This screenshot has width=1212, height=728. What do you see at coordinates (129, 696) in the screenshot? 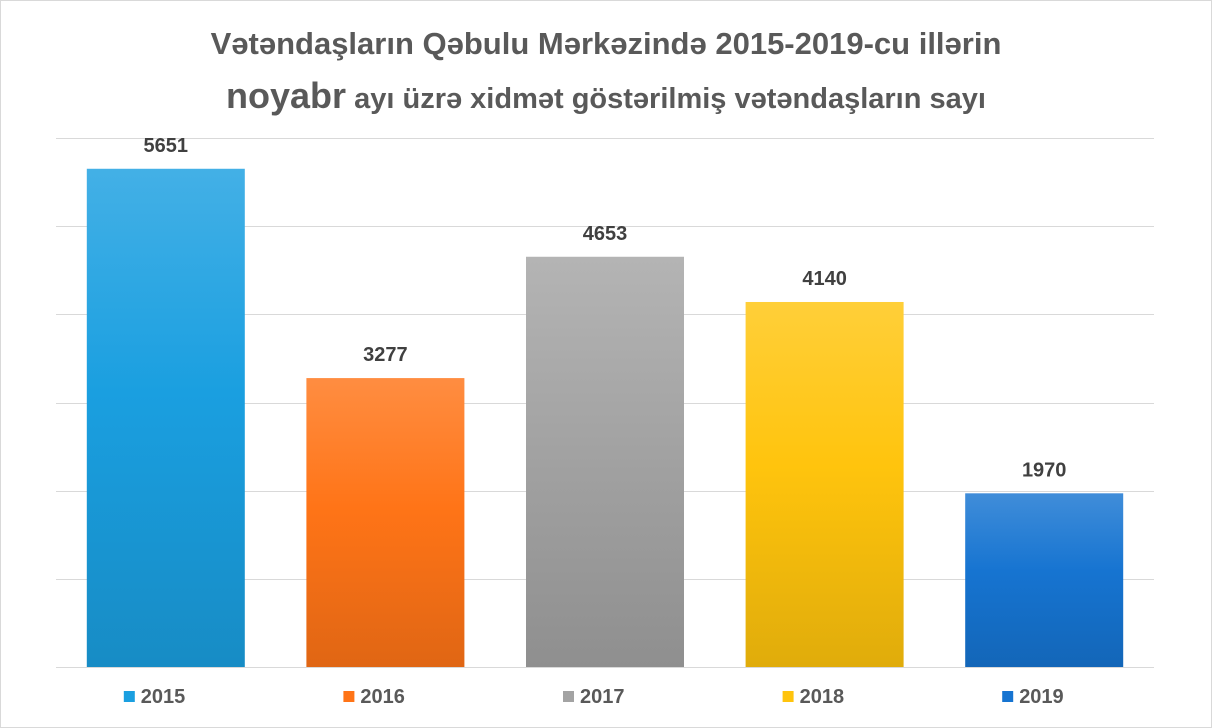
I see `legend-swatch-2015` at bounding box center [129, 696].